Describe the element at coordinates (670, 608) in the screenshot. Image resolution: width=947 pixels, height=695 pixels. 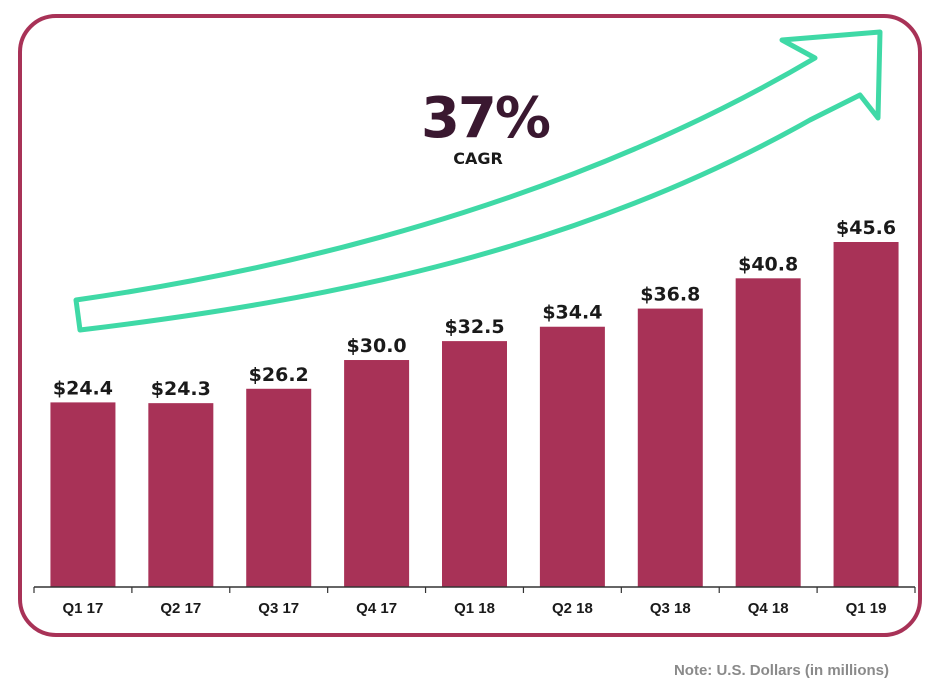
I see `x-tick-label: Q3 18` at that location.